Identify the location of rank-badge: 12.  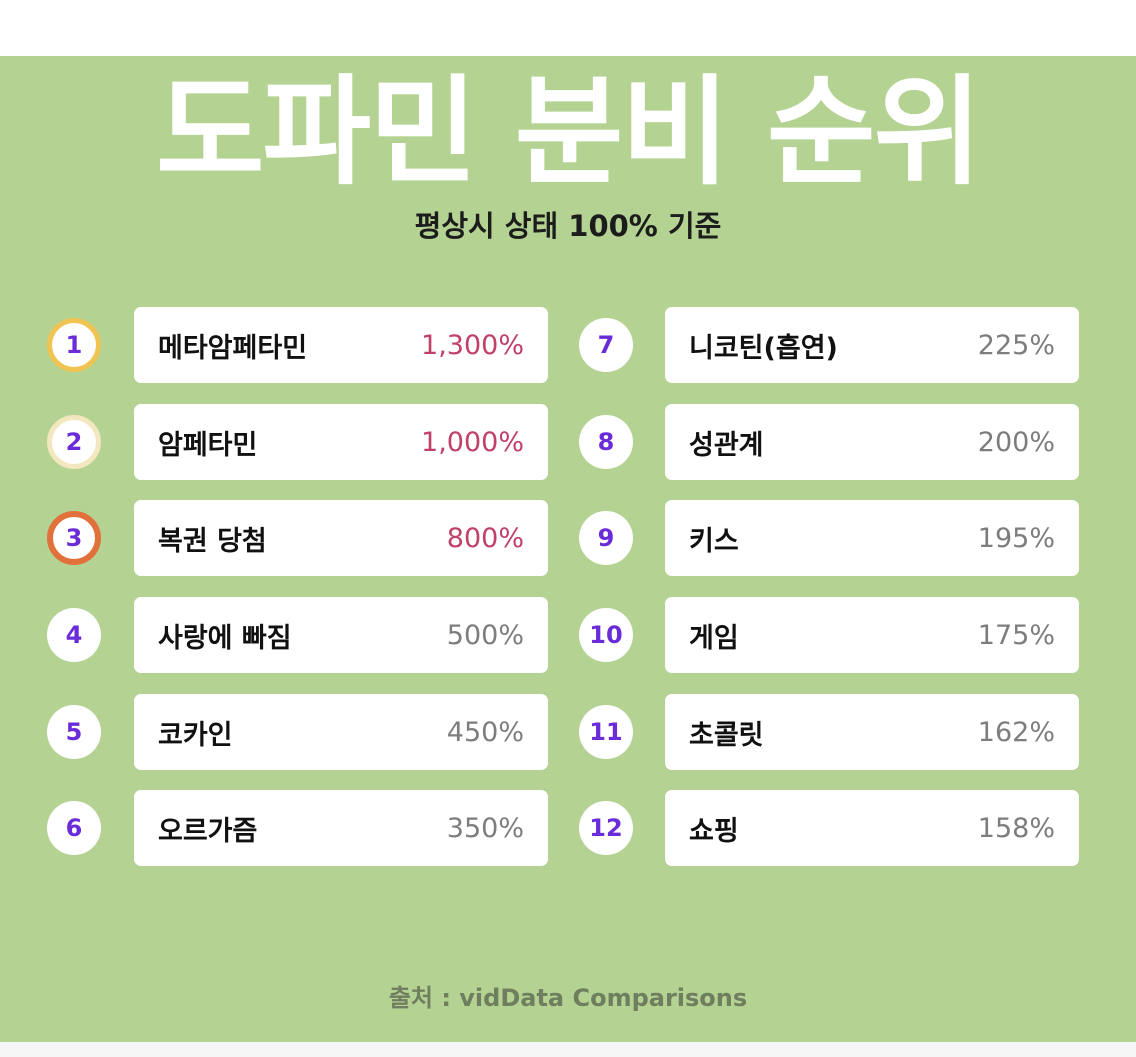
(606, 828).